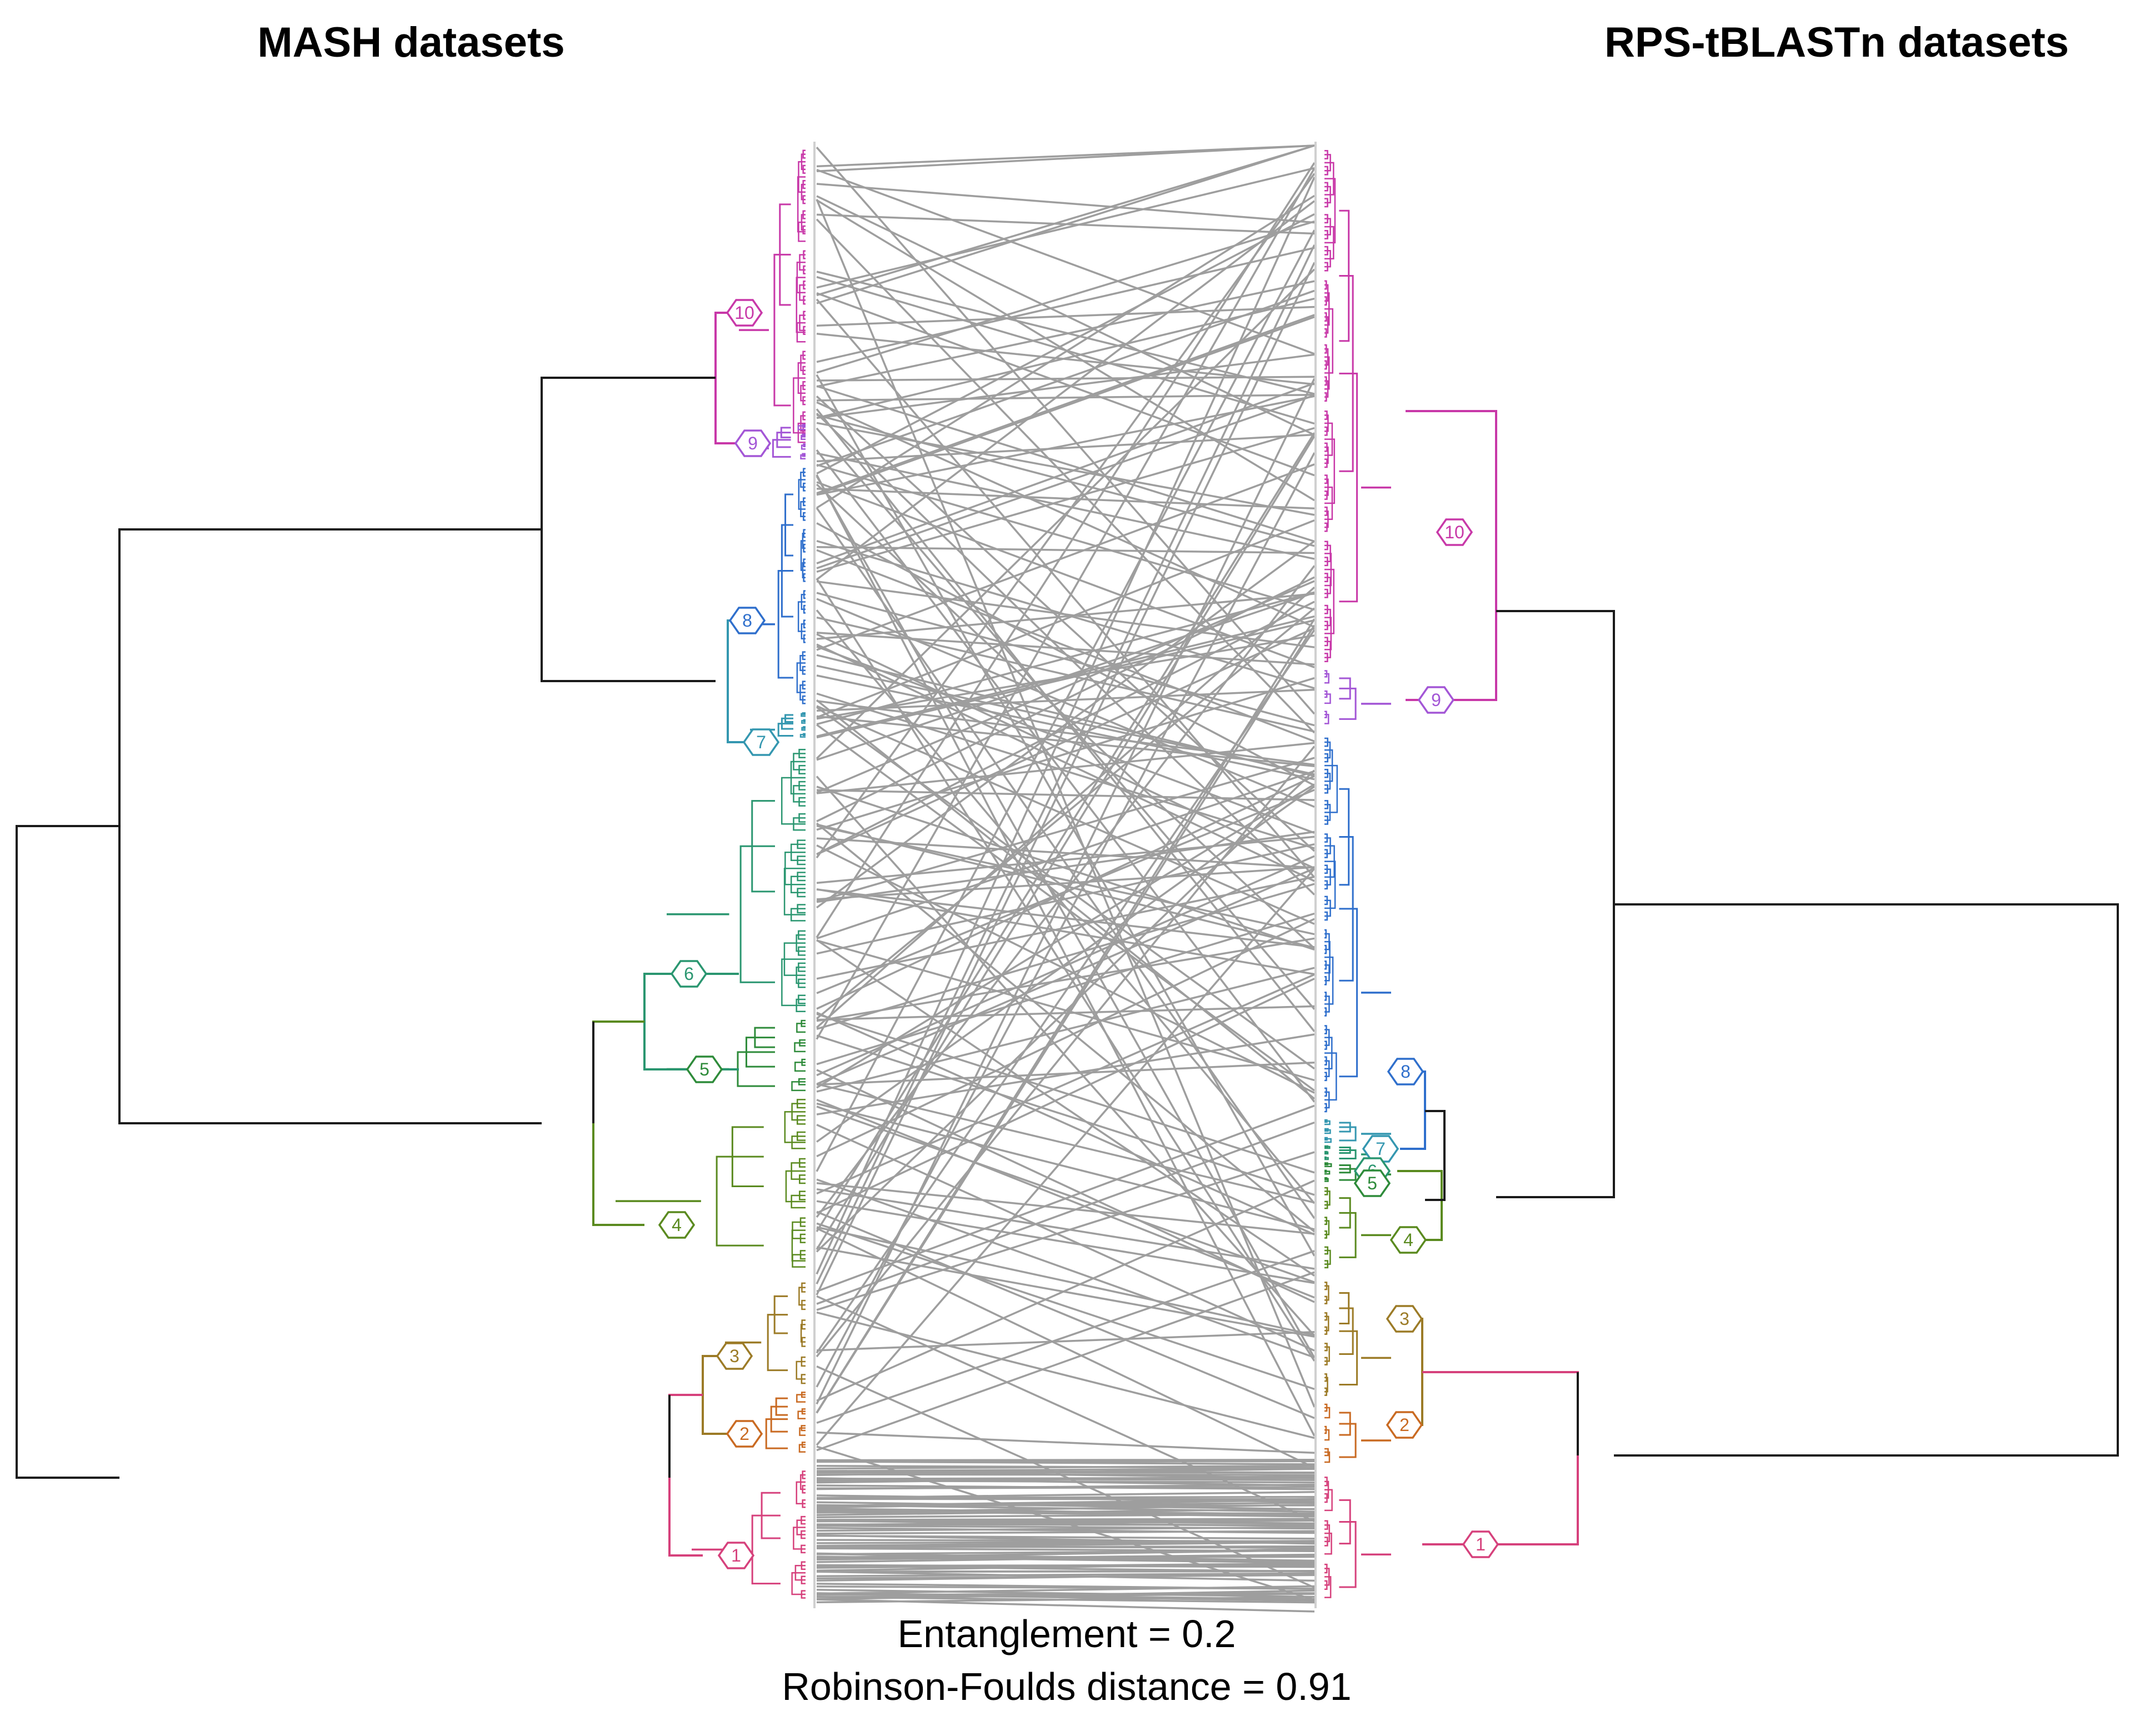 Image resolution: width=2130 pixels, height=1736 pixels. I want to click on left-root, so click(67, 1152).